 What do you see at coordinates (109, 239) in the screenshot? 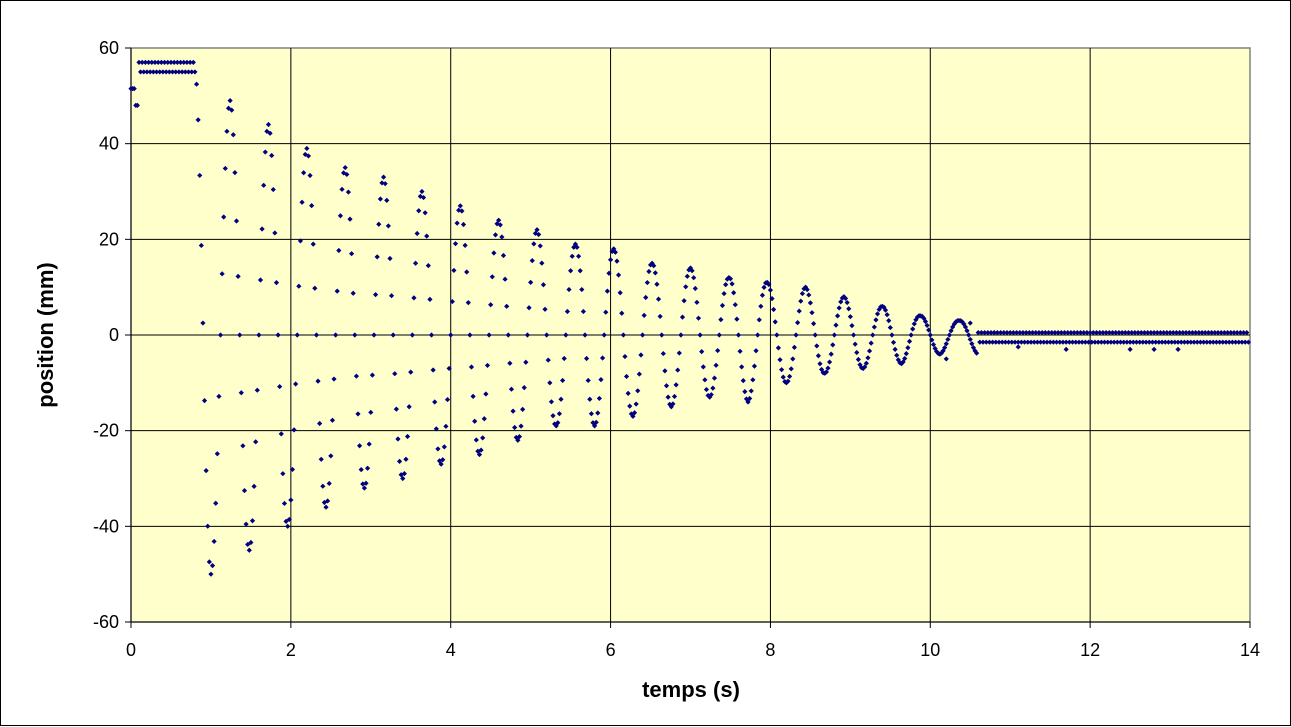
I see `y-tick-label: 20` at bounding box center [109, 239].